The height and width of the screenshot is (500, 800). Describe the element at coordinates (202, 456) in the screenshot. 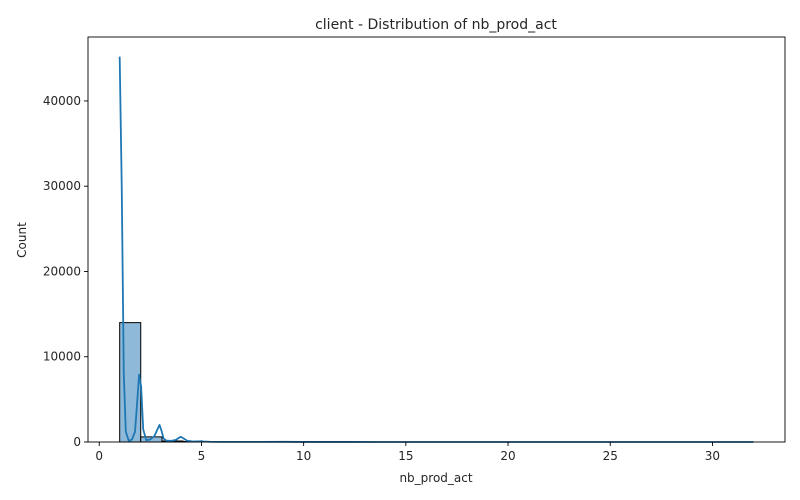

I see `x-tick-label: 5` at that location.